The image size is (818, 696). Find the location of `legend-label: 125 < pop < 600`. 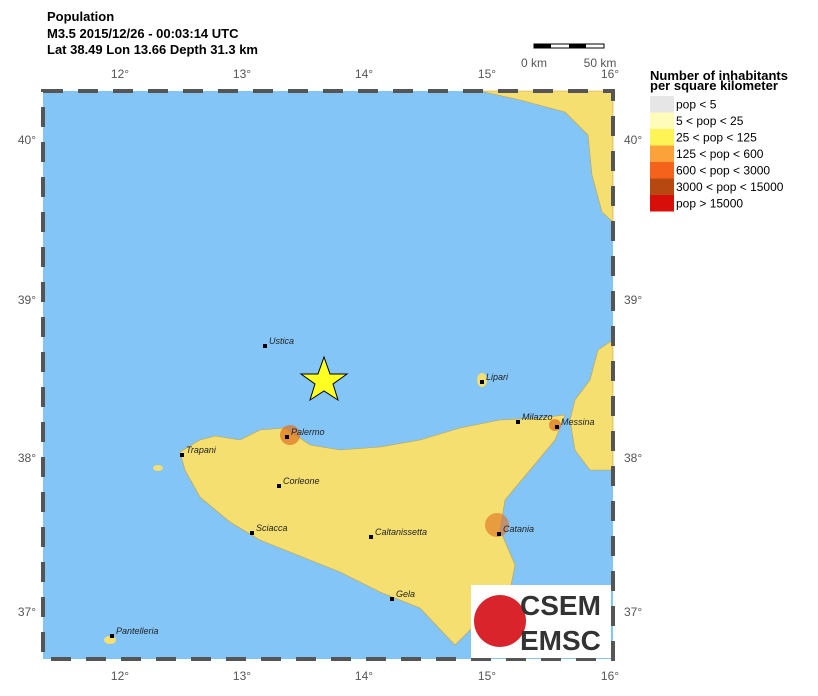

legend-label: 125 < pop < 600 is located at coordinates (720, 154).